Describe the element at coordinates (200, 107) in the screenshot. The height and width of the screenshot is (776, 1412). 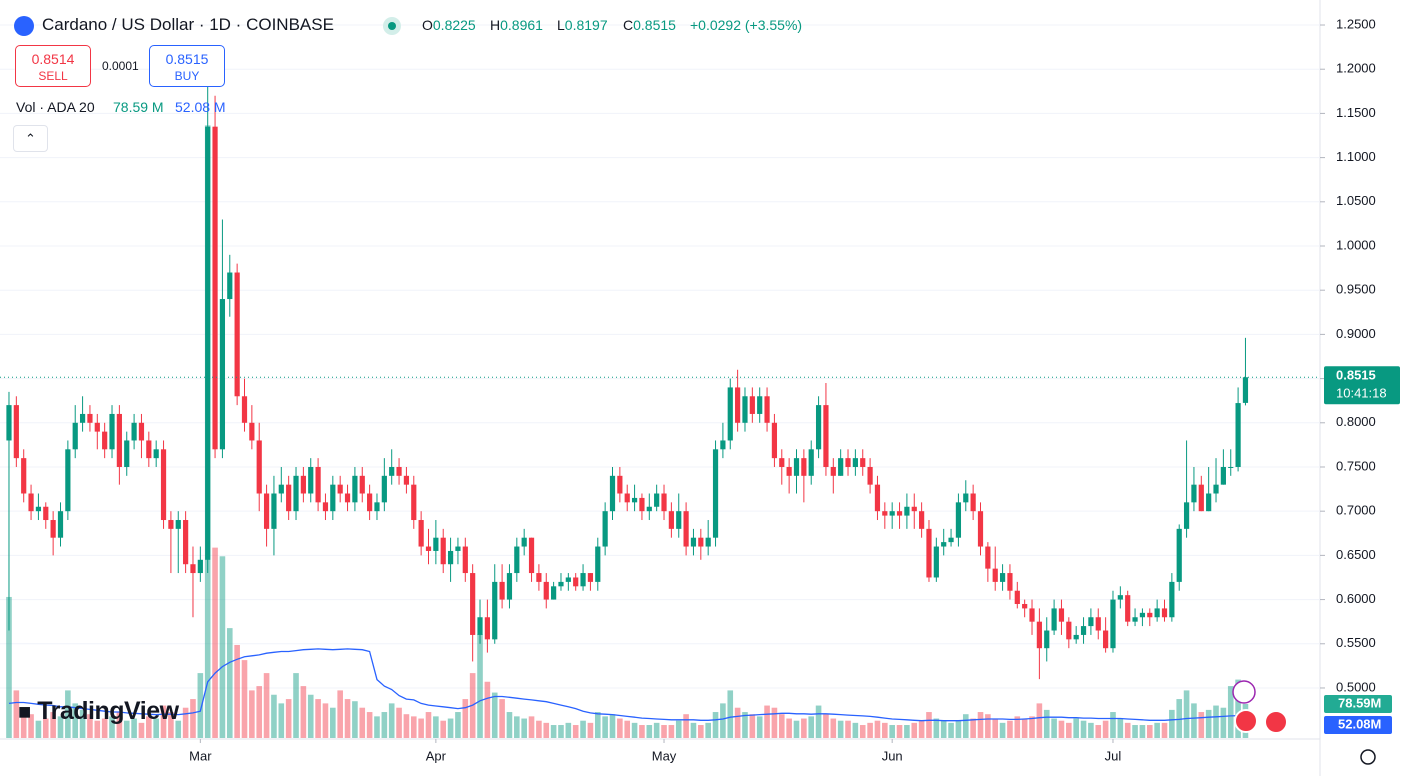
I see `volume-ma-value: 52.08 M` at that location.